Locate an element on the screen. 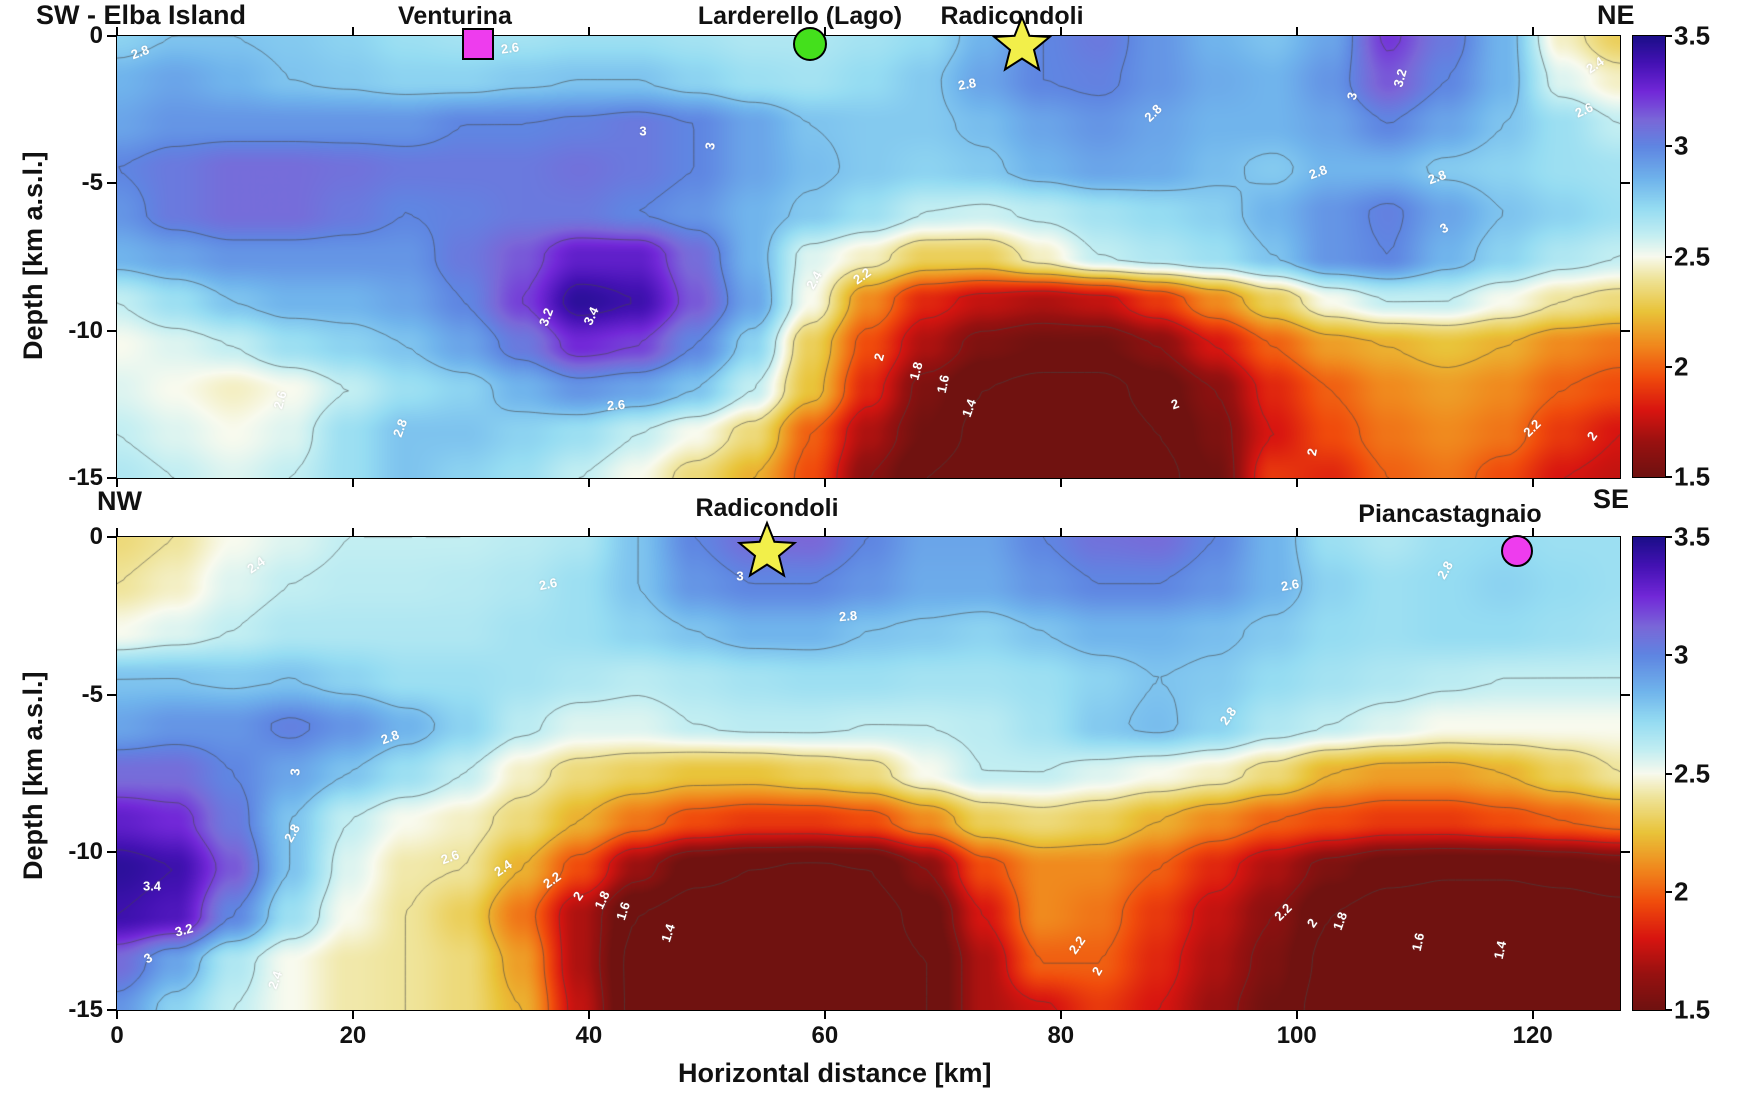 The height and width of the screenshot is (1105, 1750). y-tick-label-0-0: 0 is located at coordinates (96, 35).